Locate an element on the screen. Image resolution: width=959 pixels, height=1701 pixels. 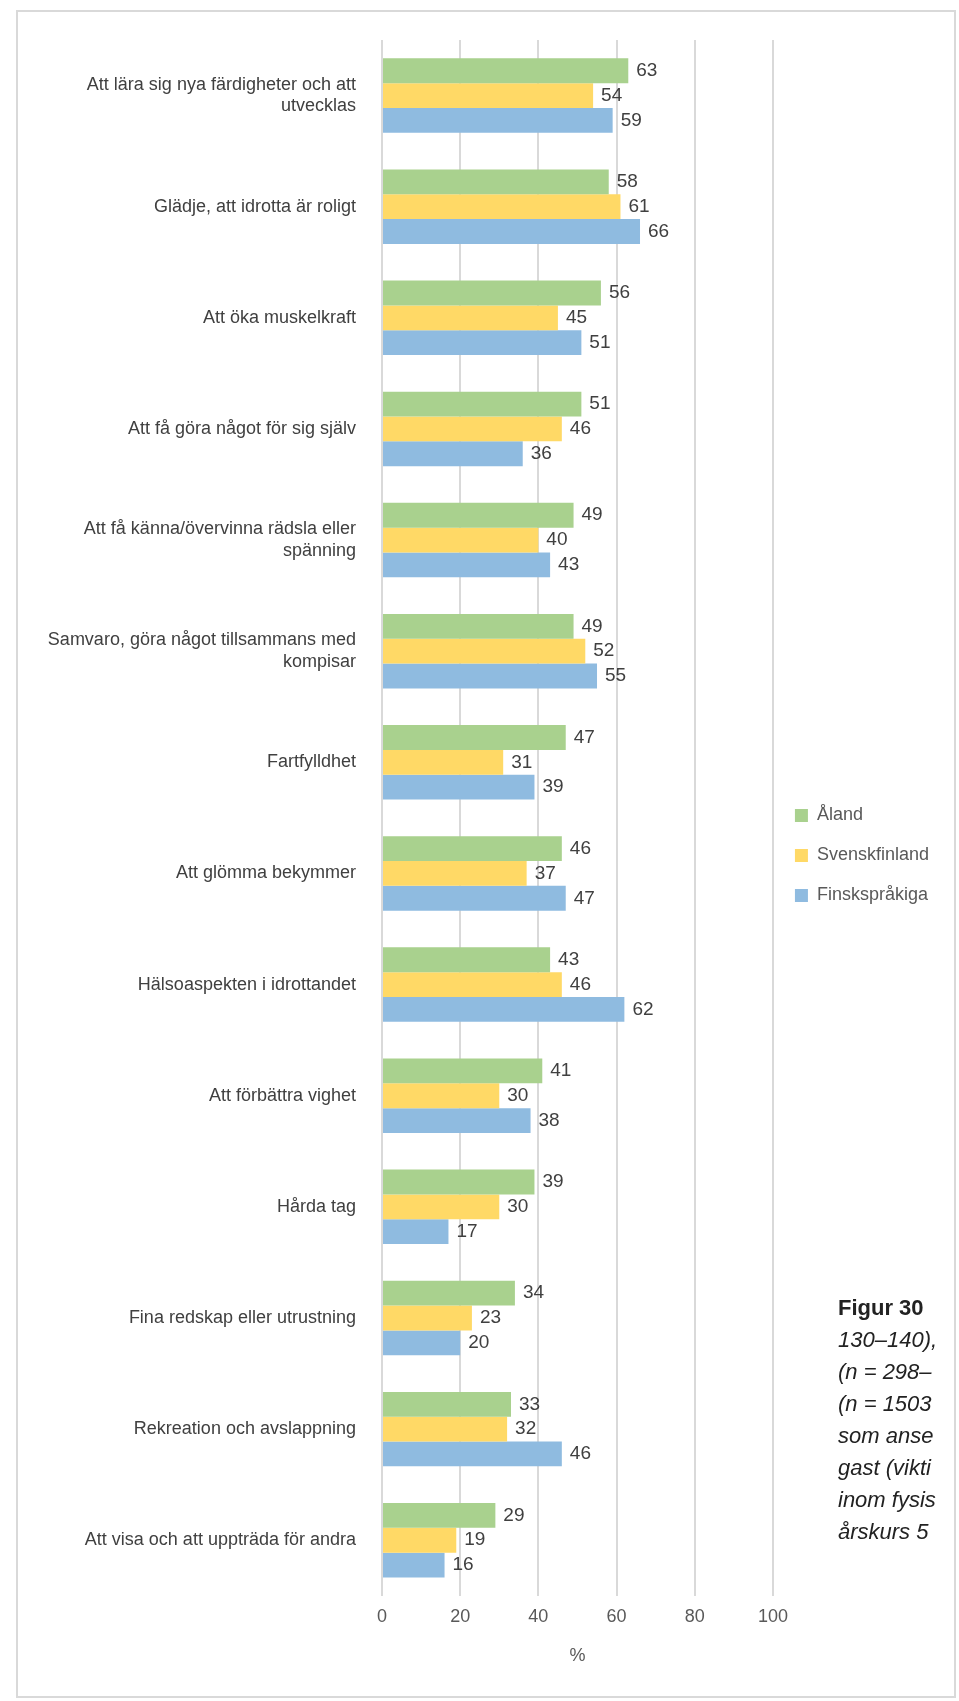
y-tick-label: Att visa och att uppträda för andra is located at coordinates (220, 1539).